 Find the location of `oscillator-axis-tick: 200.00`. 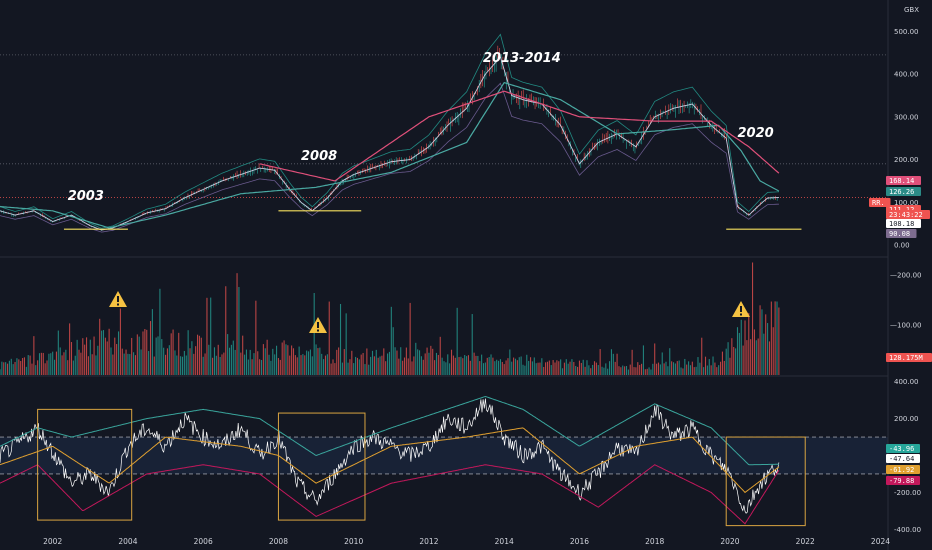

oscillator-axis-tick: 200.00 is located at coordinates (906, 419).